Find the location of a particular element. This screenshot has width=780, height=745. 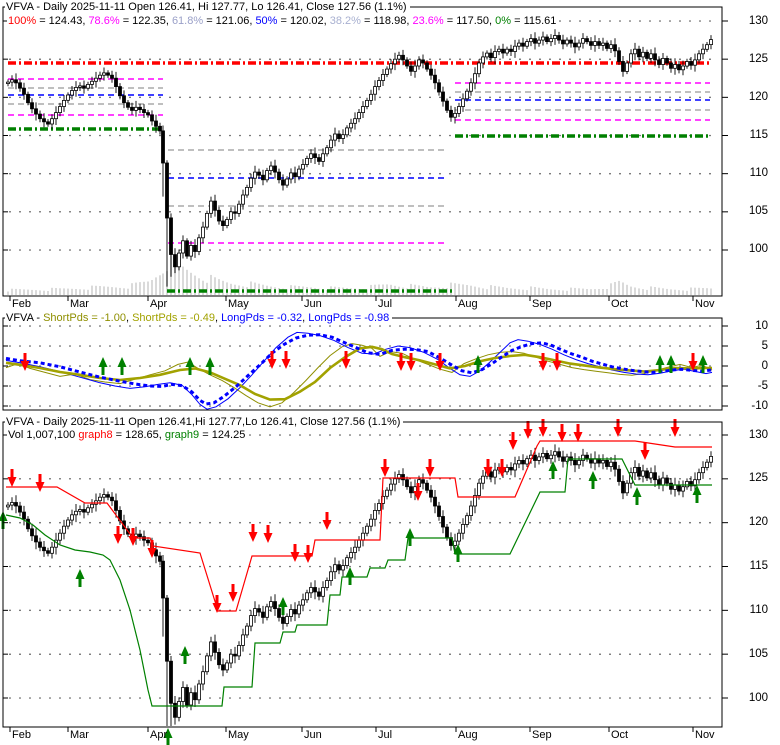

fib-level-label: 100% is located at coordinates (22, 21).